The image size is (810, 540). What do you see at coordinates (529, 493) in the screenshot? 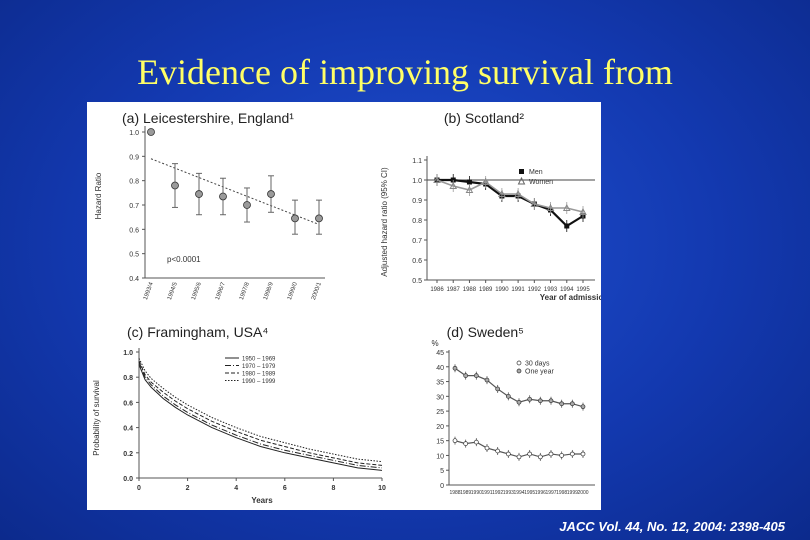
I see `panel-d-xtick-label: 1995` at bounding box center [529, 493].